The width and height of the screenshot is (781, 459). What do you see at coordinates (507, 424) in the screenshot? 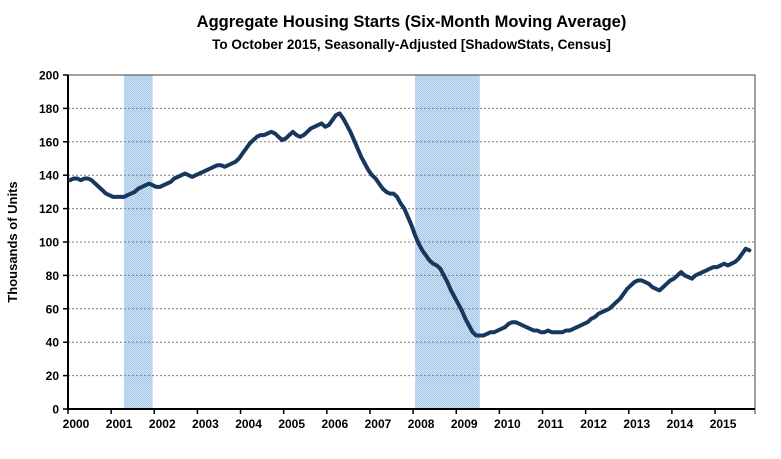
I see `x-axis-tick-label: 2010` at bounding box center [507, 424].